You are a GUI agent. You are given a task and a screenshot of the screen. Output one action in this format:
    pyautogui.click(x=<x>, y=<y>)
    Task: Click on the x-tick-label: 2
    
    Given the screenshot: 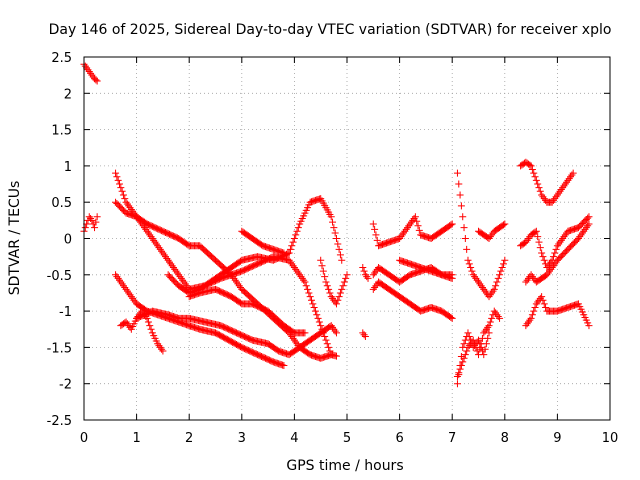 What is the action you would take?
    pyautogui.click(x=189, y=438)
    